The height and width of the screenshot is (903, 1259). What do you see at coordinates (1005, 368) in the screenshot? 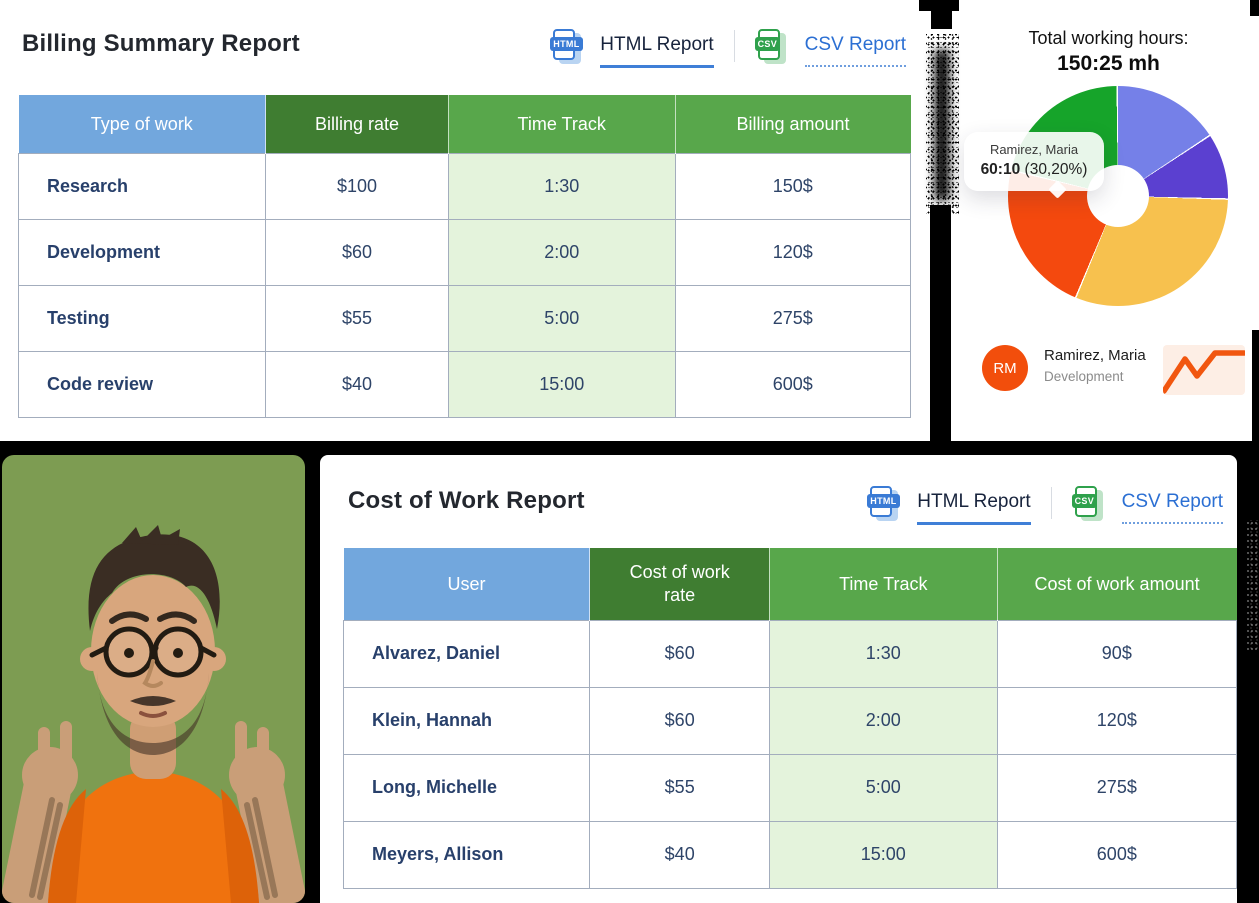
I see `avatar: RM` at bounding box center [1005, 368].